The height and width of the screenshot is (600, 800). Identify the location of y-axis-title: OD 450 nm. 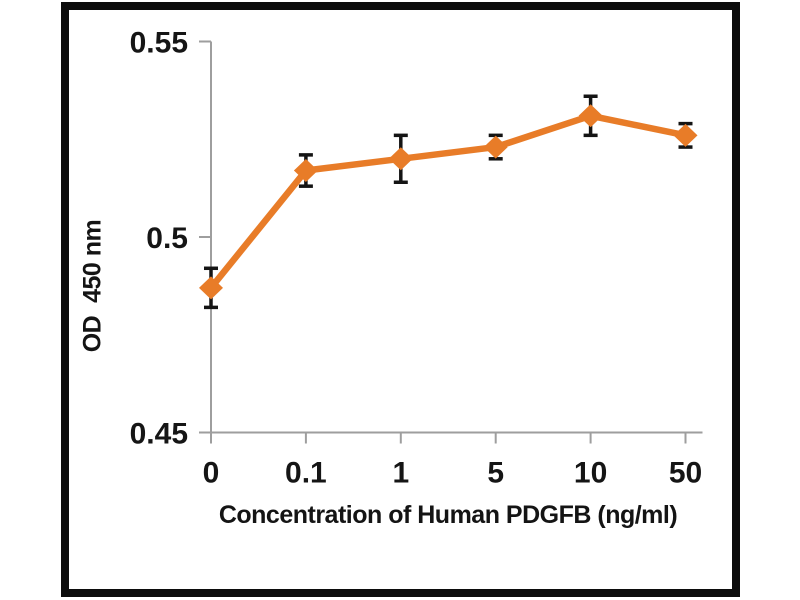
(92, 286).